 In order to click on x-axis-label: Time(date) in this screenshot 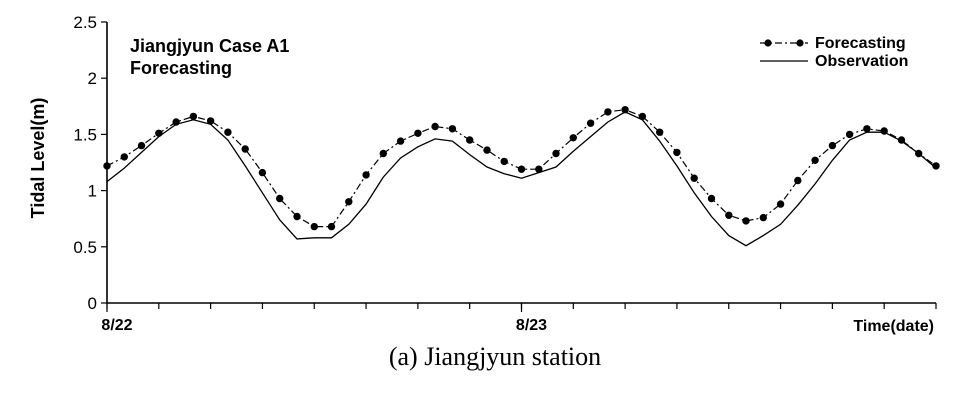, I will do `click(893, 326)`.